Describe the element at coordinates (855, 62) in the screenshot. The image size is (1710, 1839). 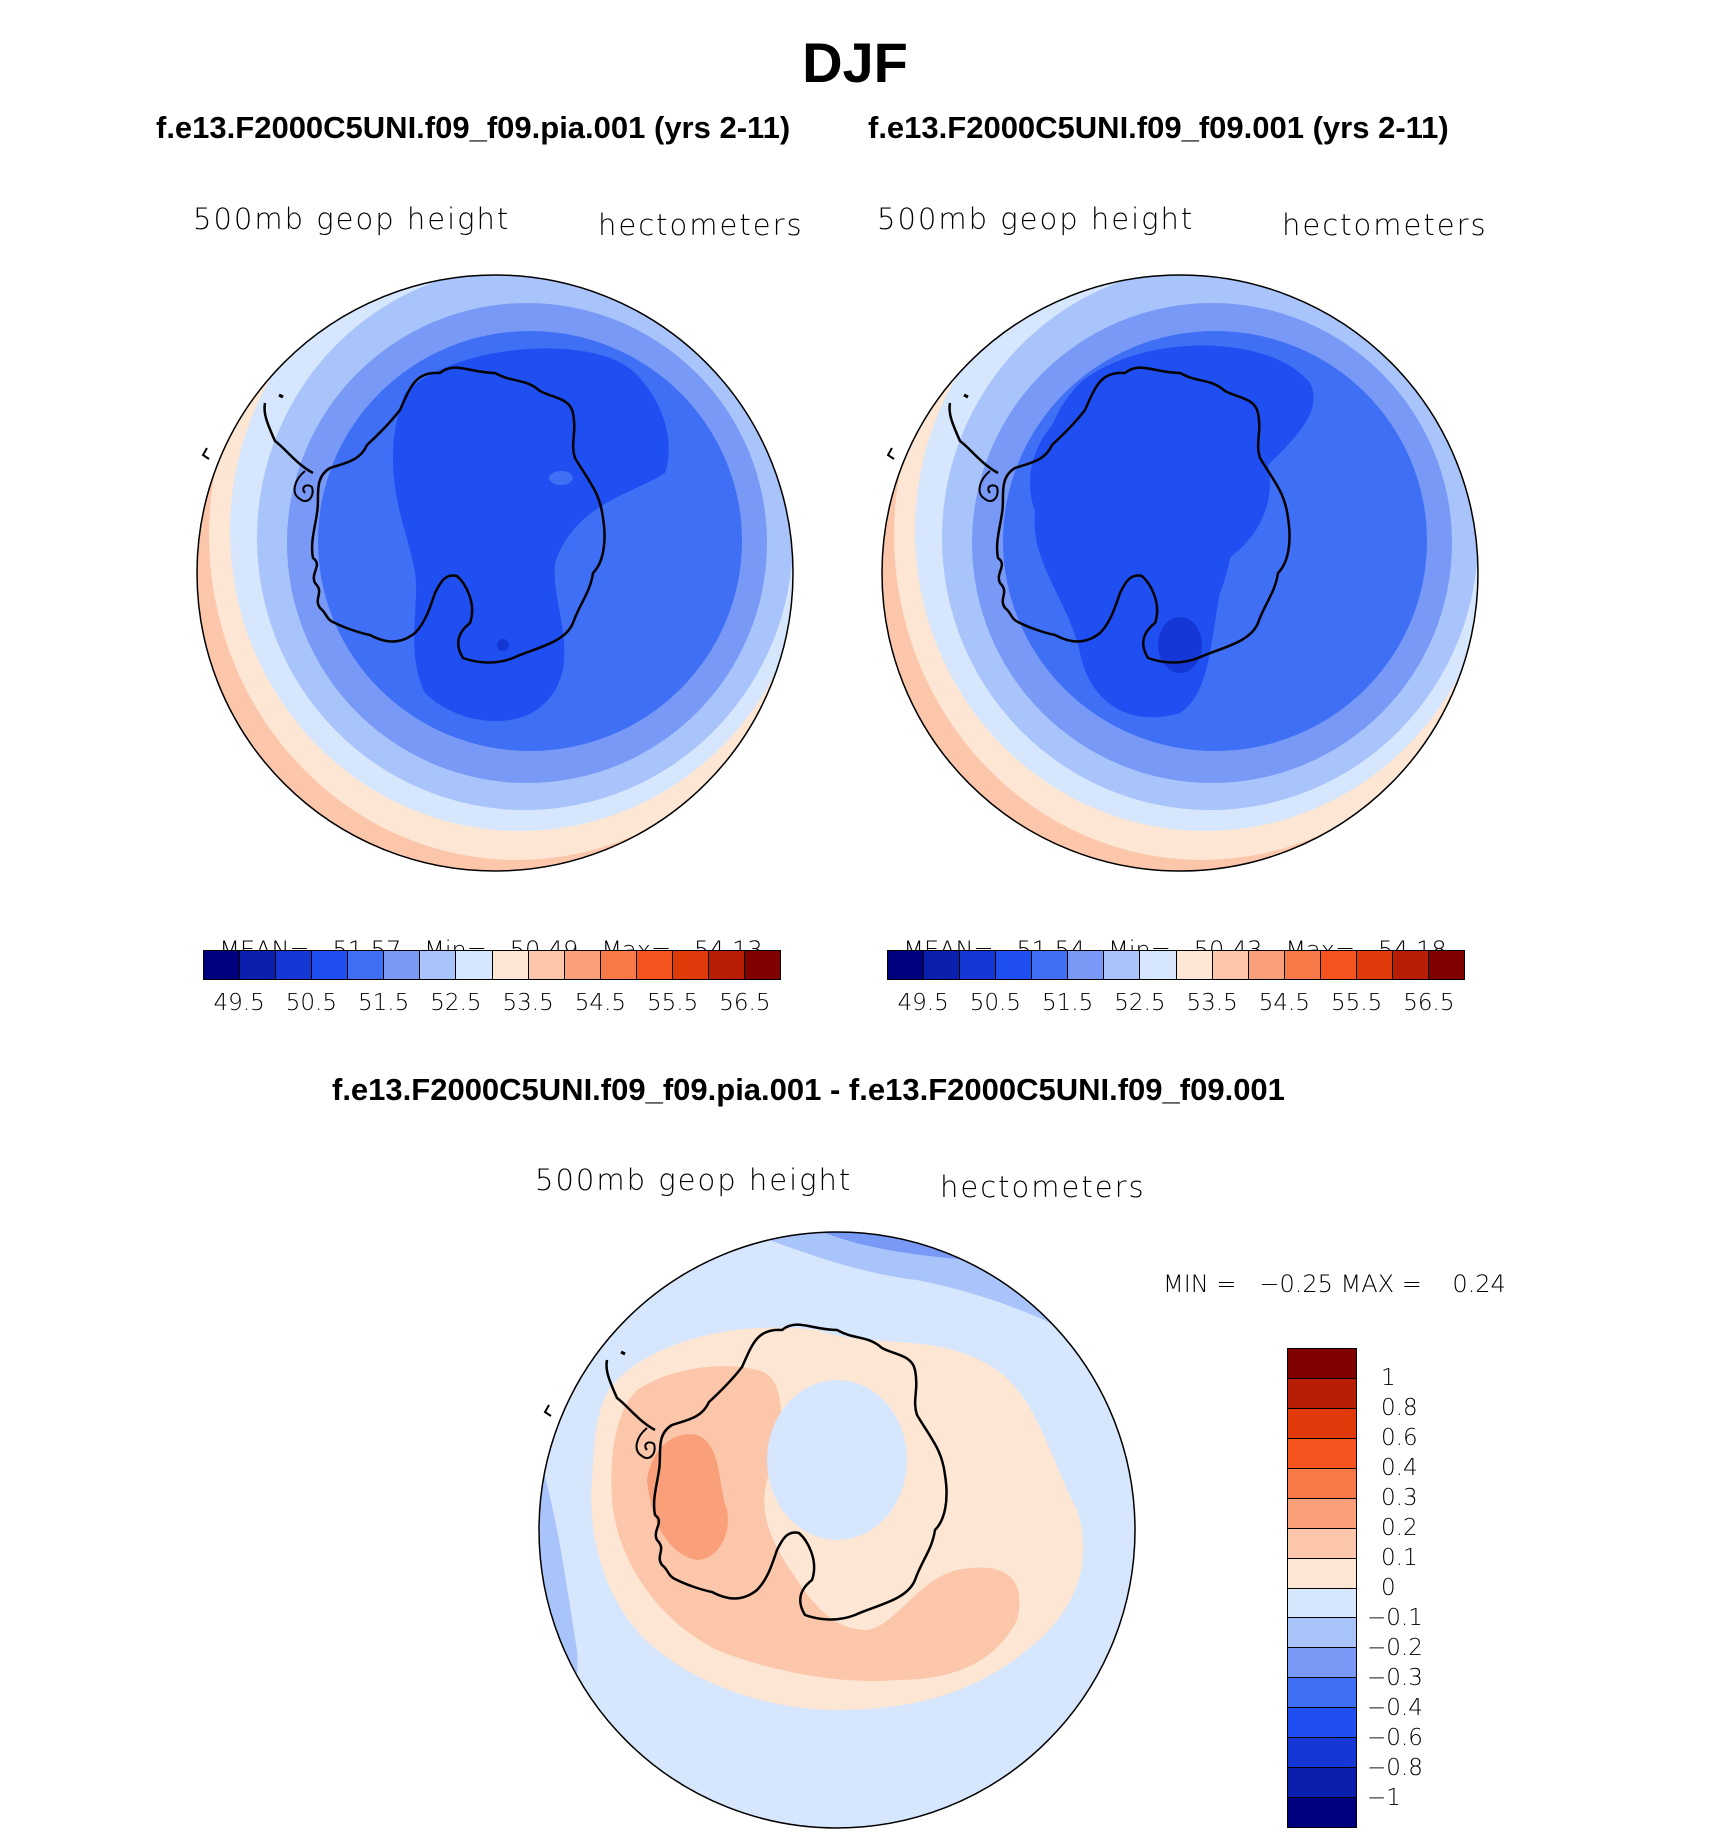
I see `figure-title: DJF` at that location.